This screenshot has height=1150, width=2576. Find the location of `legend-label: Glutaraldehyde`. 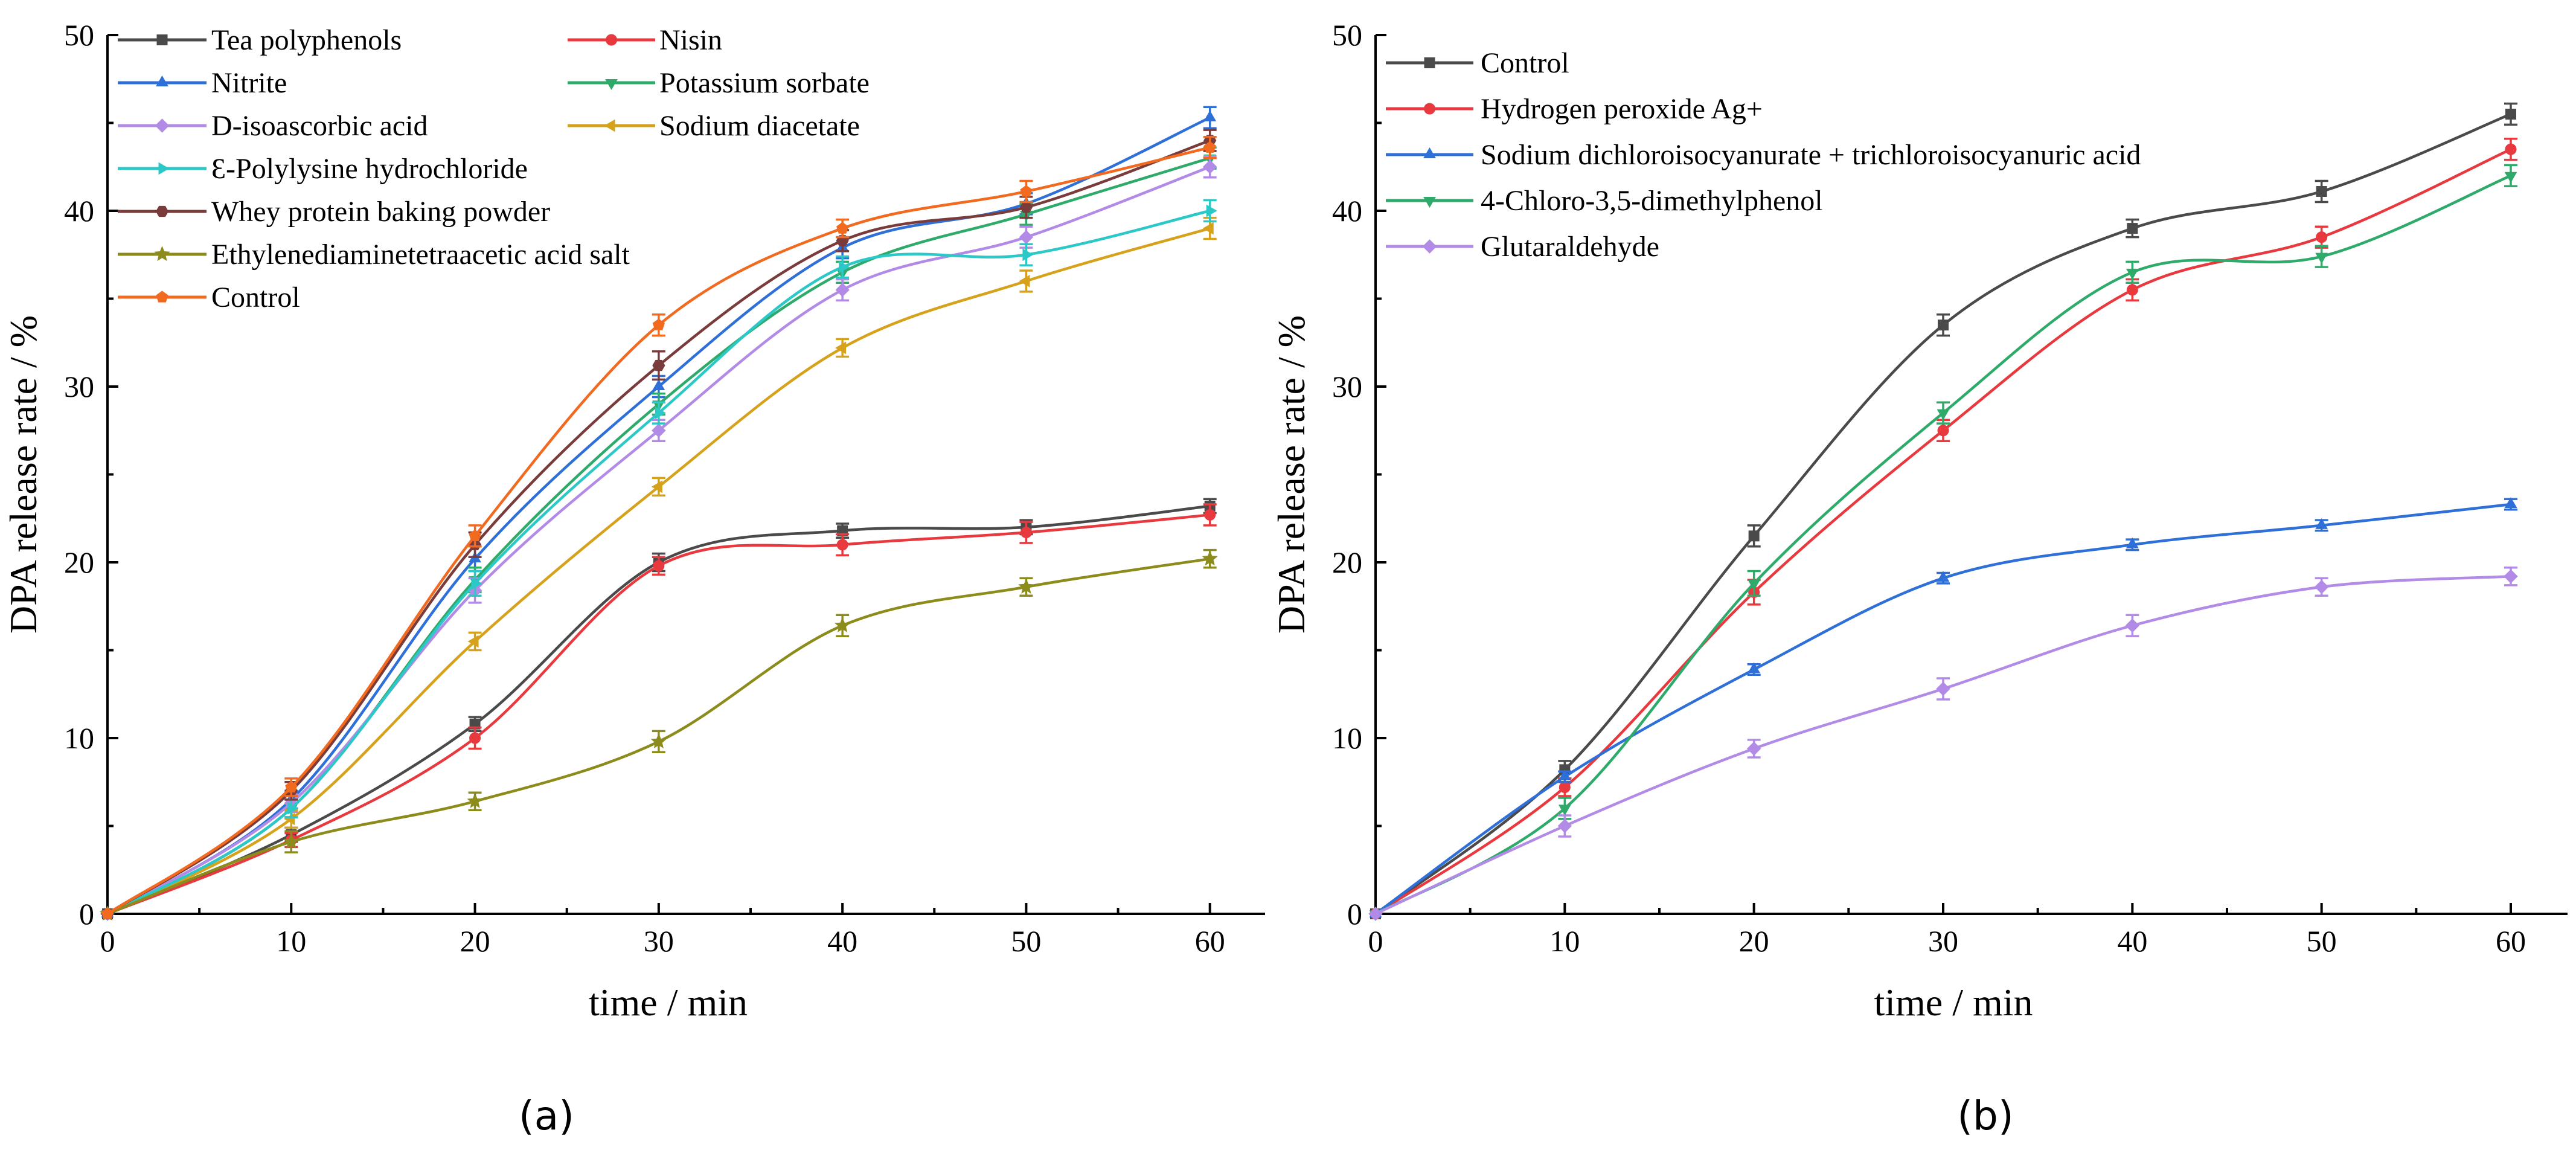

legend-label: Glutaraldehyde is located at coordinates (1570, 247).